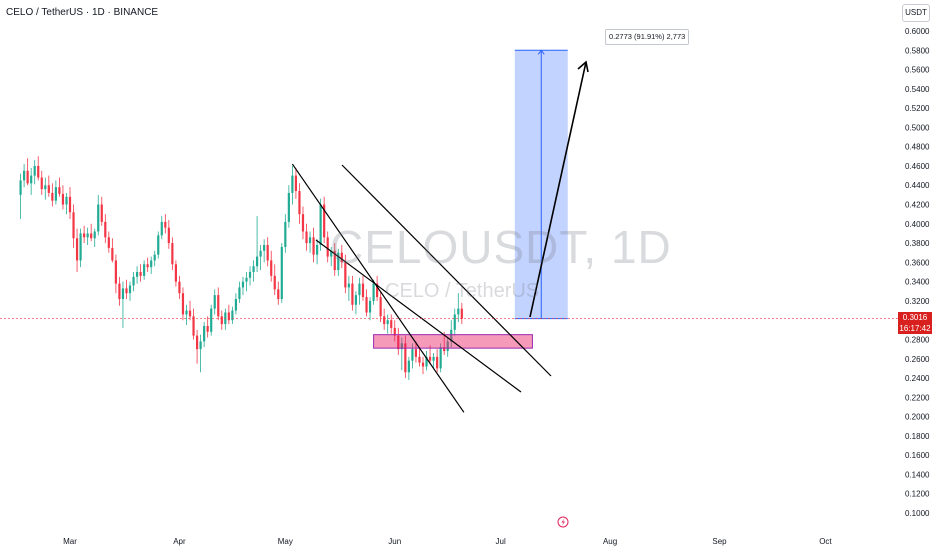  What do you see at coordinates (447, 541) in the screenshot?
I see `time-axis: Mar Apr May Jun Jul Aug Sep Oct` at bounding box center [447, 541].